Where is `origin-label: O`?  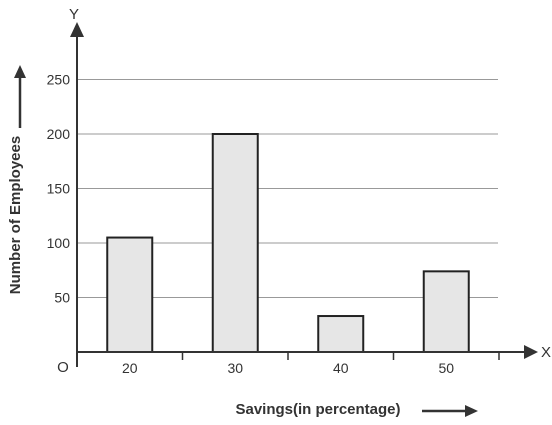
origin-label: O is located at coordinates (63, 367).